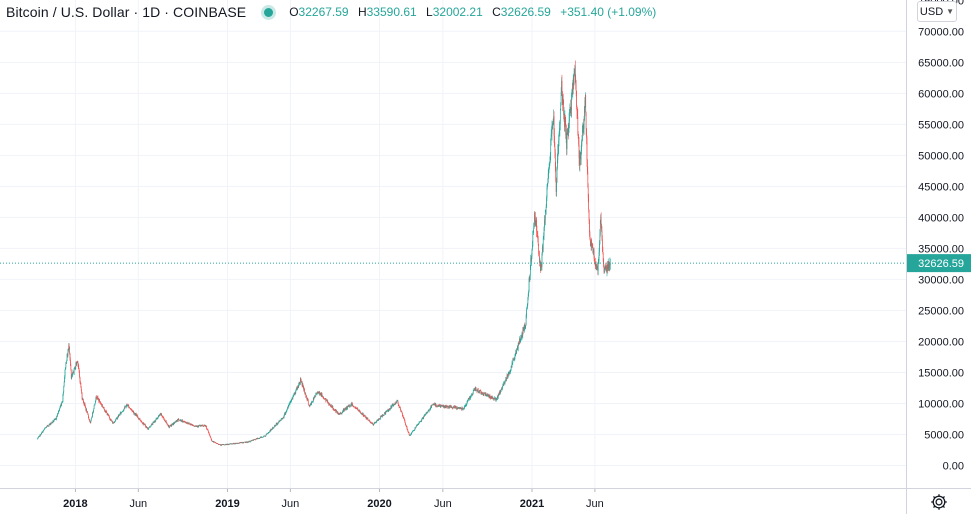 Image resolution: width=971 pixels, height=519 pixels. I want to click on chevron-down-icon: ▼, so click(950, 11).